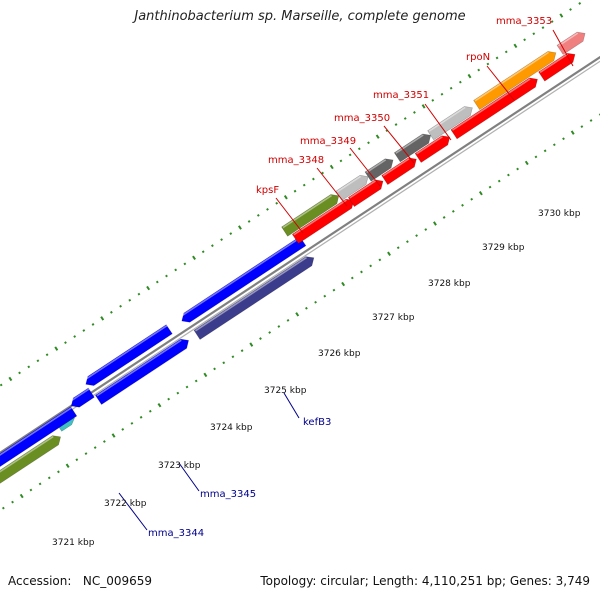  Describe the element at coordinates (568, 39) in the screenshot. I see `gene-pink-bevel` at that location.